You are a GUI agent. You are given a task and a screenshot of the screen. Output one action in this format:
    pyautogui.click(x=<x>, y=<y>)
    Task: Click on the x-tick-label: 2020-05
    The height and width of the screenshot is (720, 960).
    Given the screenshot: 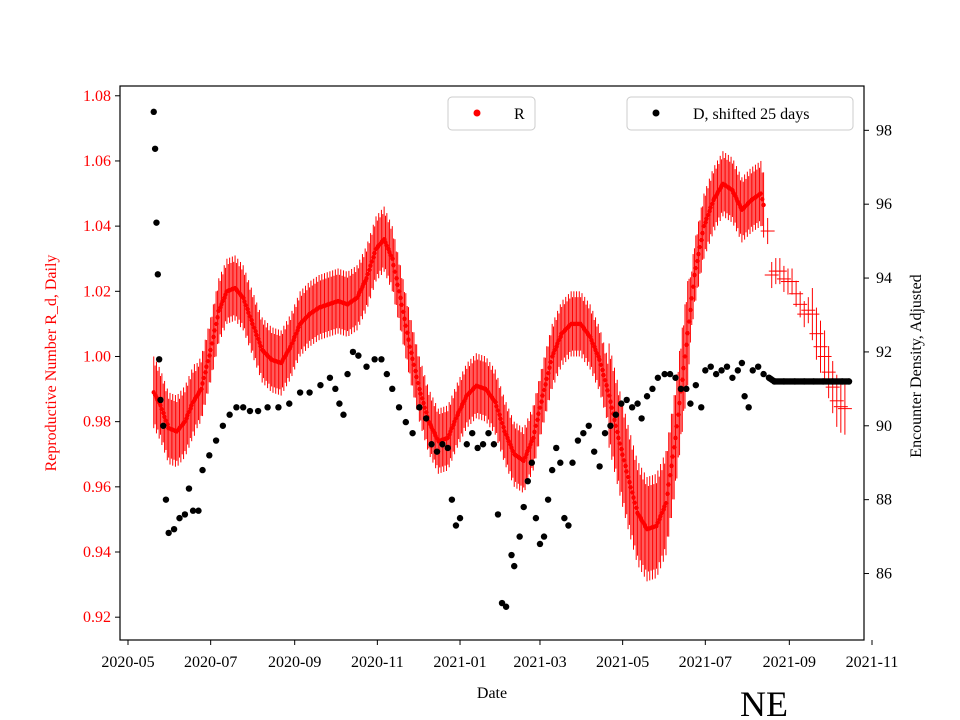 What is the action you would take?
    pyautogui.click(x=127, y=662)
    